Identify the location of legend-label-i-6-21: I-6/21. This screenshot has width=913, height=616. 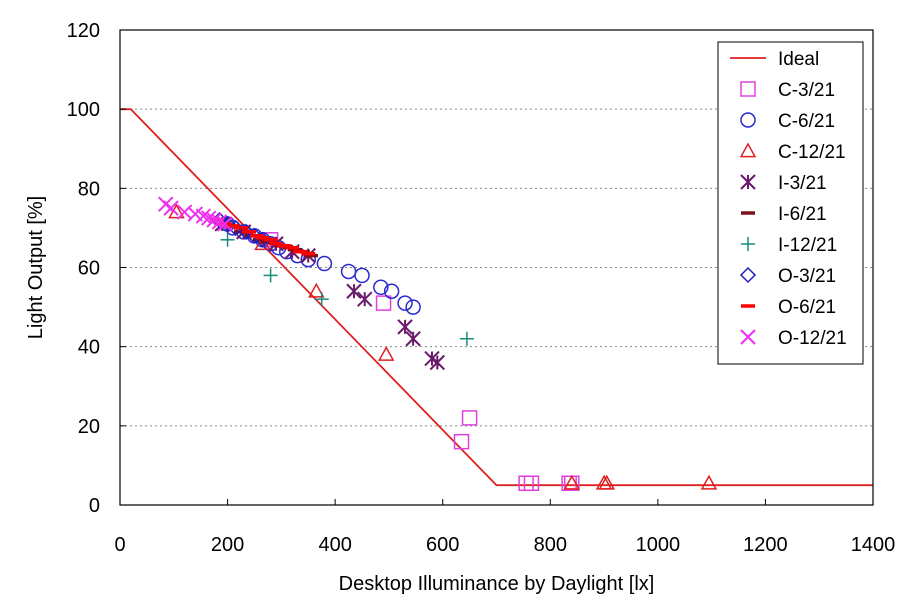
(802, 214).